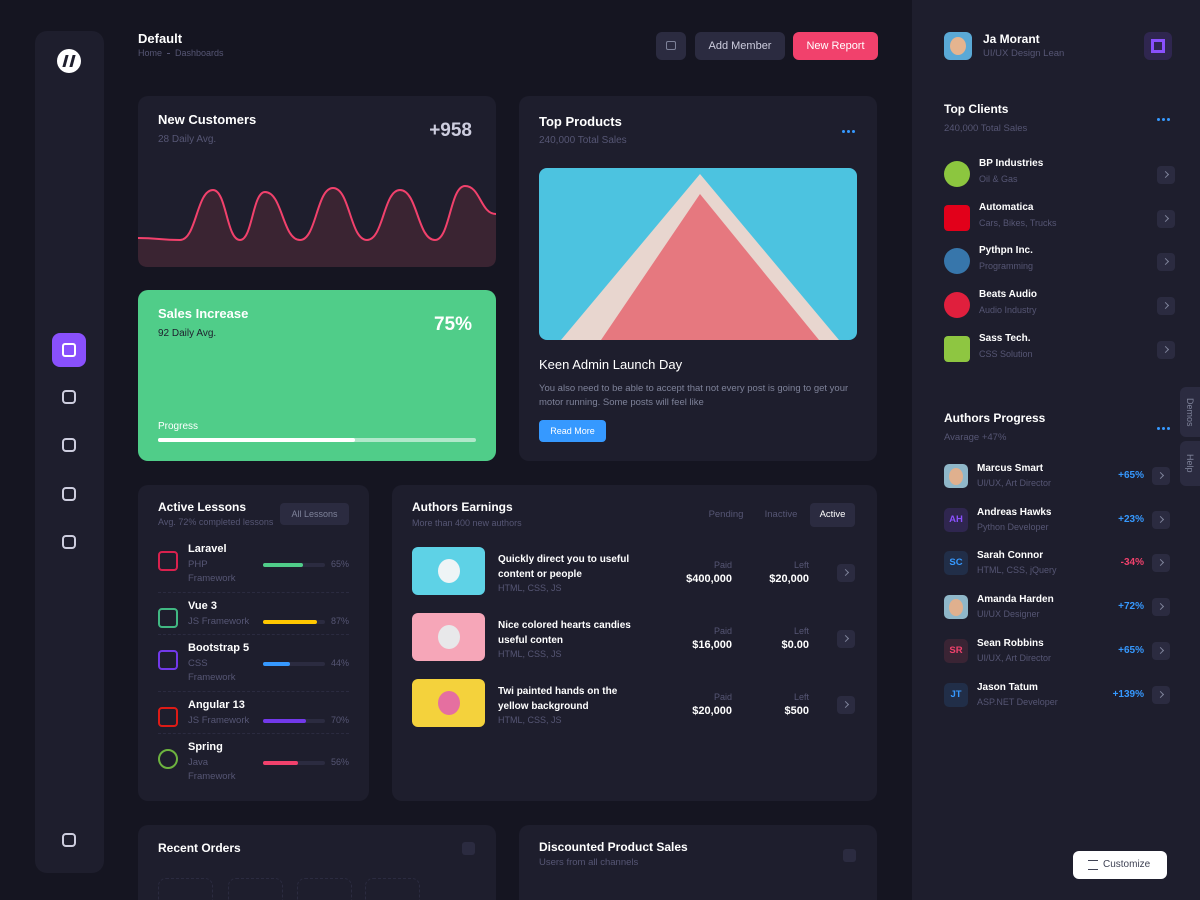 The image size is (1200, 900). What do you see at coordinates (726, 514) in the screenshot?
I see `tab: Pending` at bounding box center [726, 514].